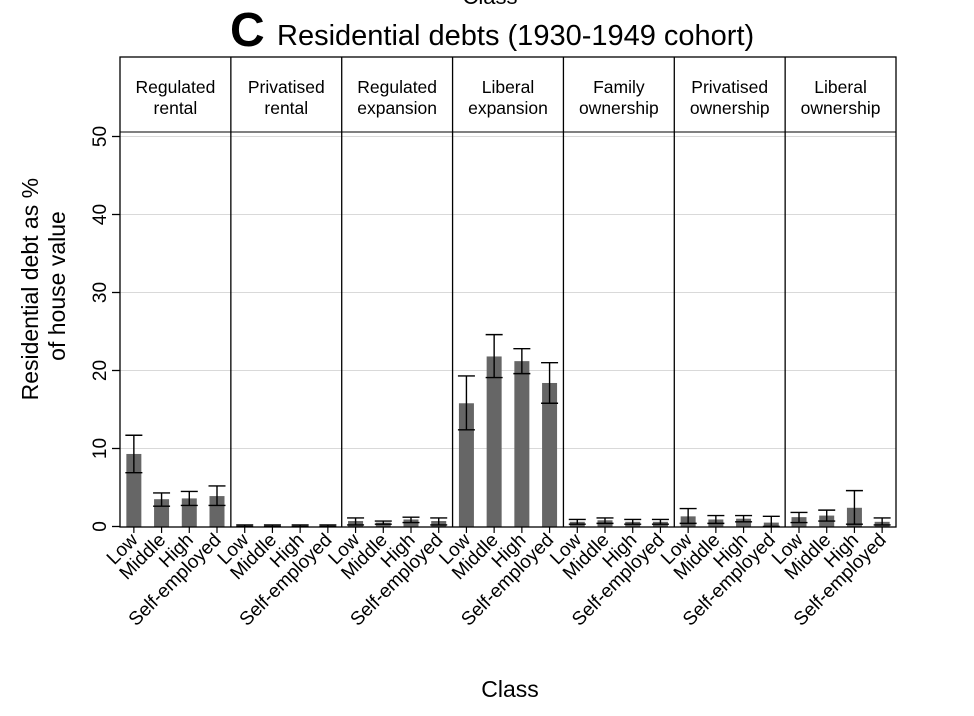  Describe the element at coordinates (619, 87) in the screenshot. I see `panel-label-line: Family` at that location.